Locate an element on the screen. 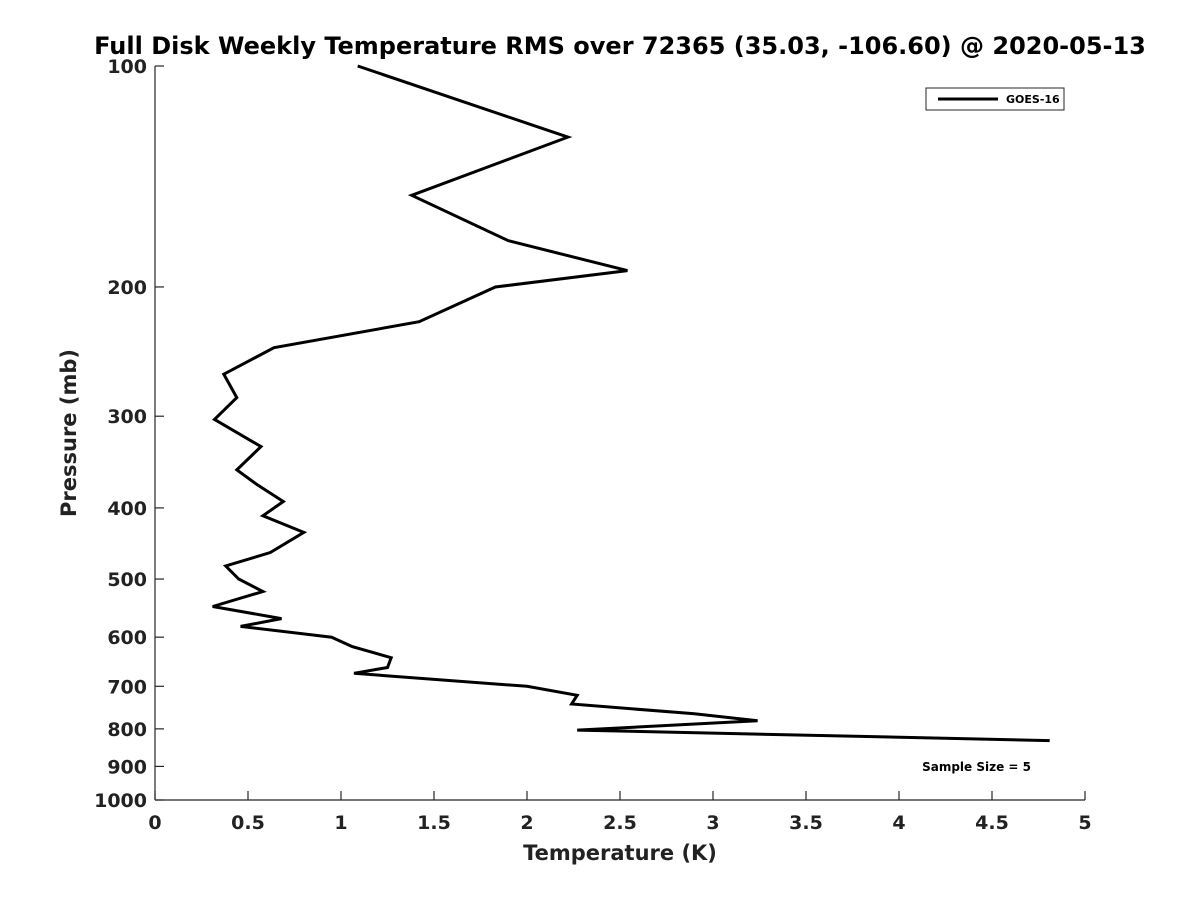 Image resolution: width=1200 pixels, height=900 pixels. sample-size-annotation: Sample Size = 5 is located at coordinates (976, 767).